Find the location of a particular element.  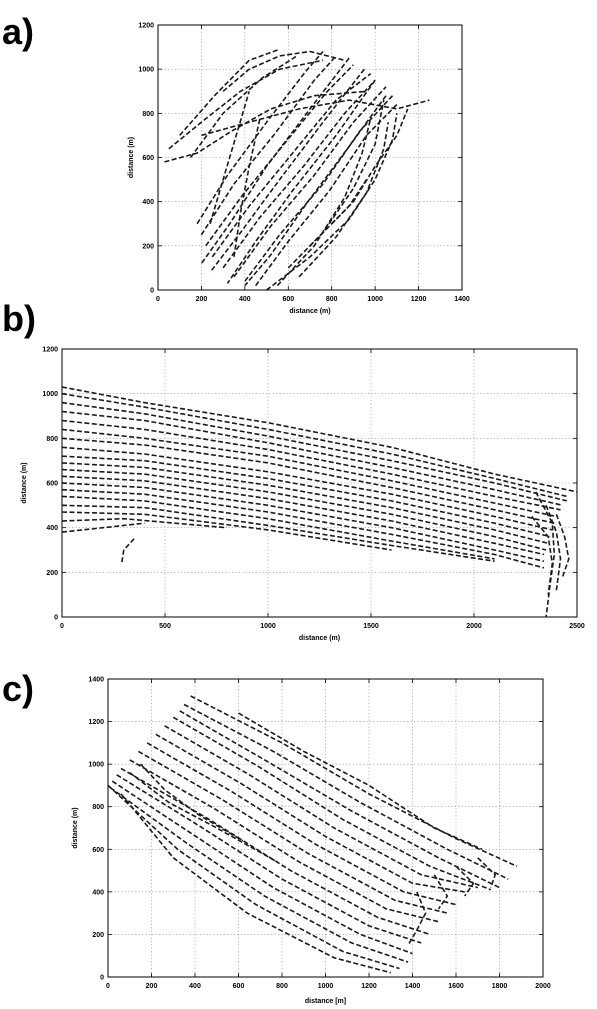

y-tick-label: 1400 is located at coordinates (96, 680).